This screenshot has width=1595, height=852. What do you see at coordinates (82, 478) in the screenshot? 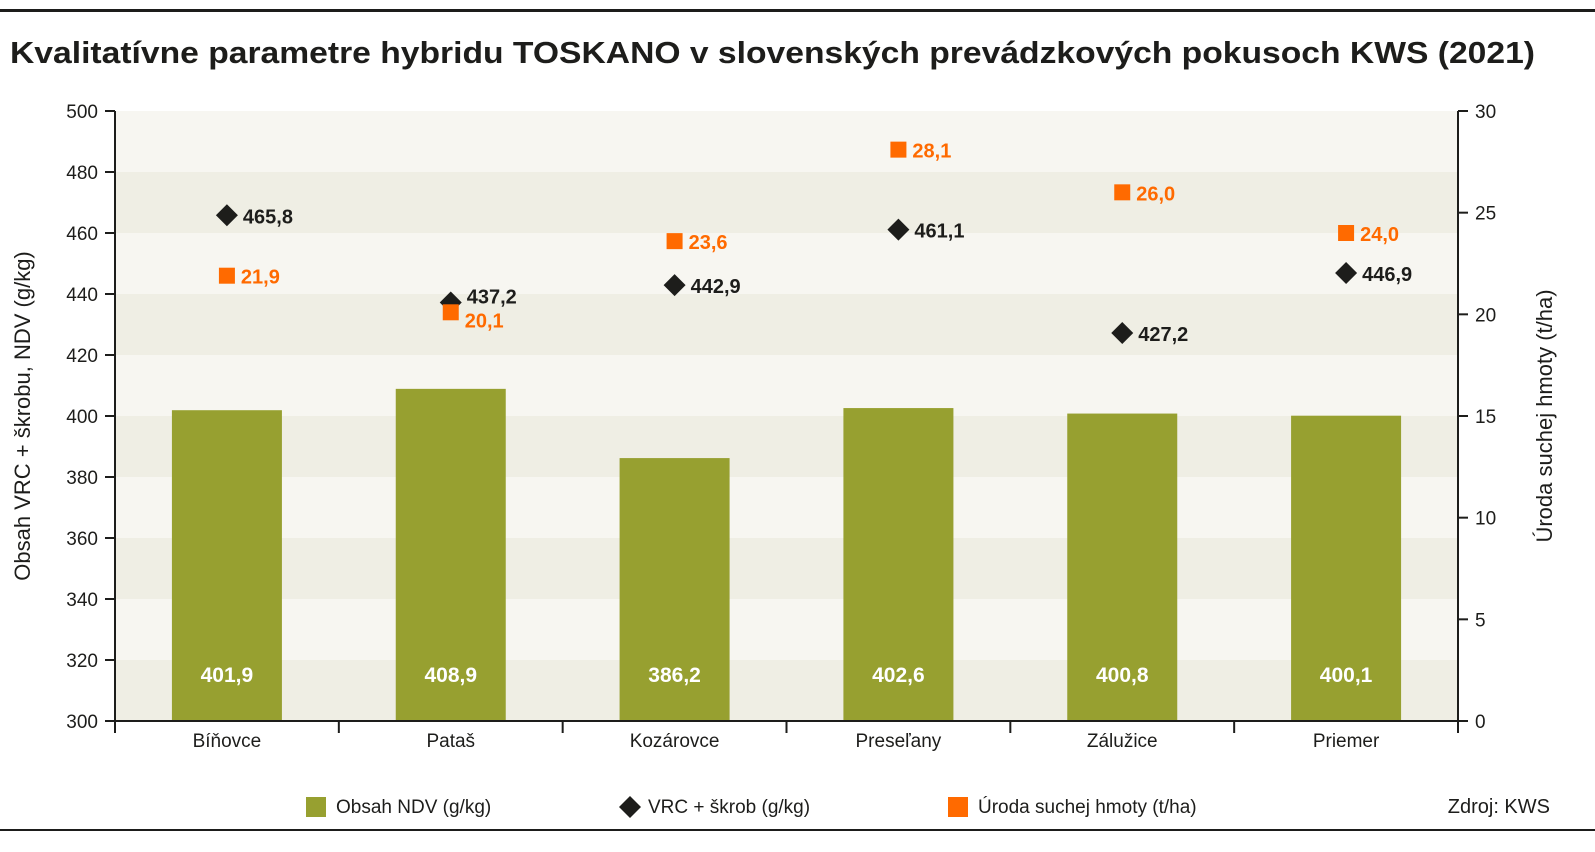
I see `y-tick-label: 380` at bounding box center [82, 478].